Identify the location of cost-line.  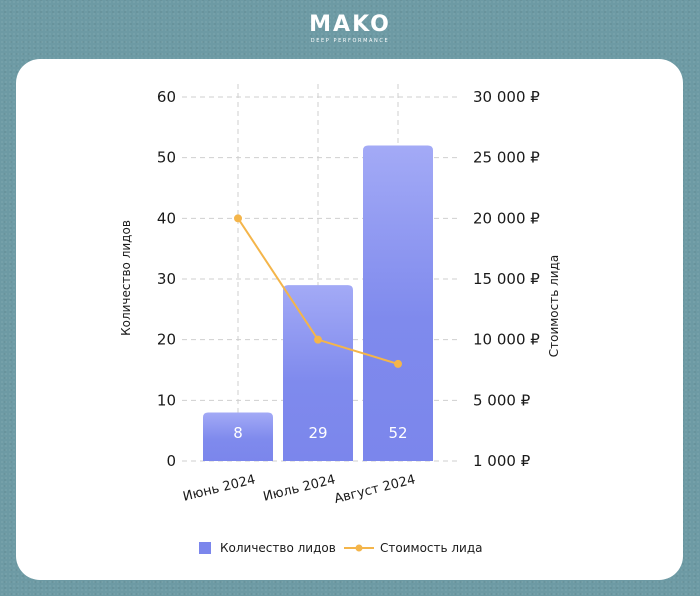
(318, 291).